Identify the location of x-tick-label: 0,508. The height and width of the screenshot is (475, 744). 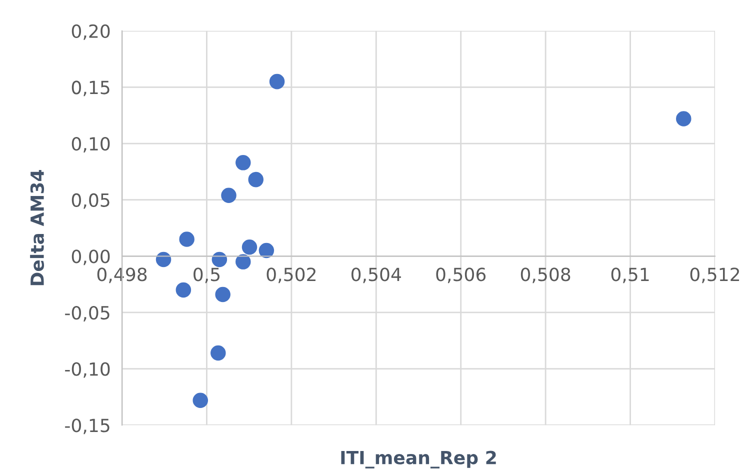
(545, 276).